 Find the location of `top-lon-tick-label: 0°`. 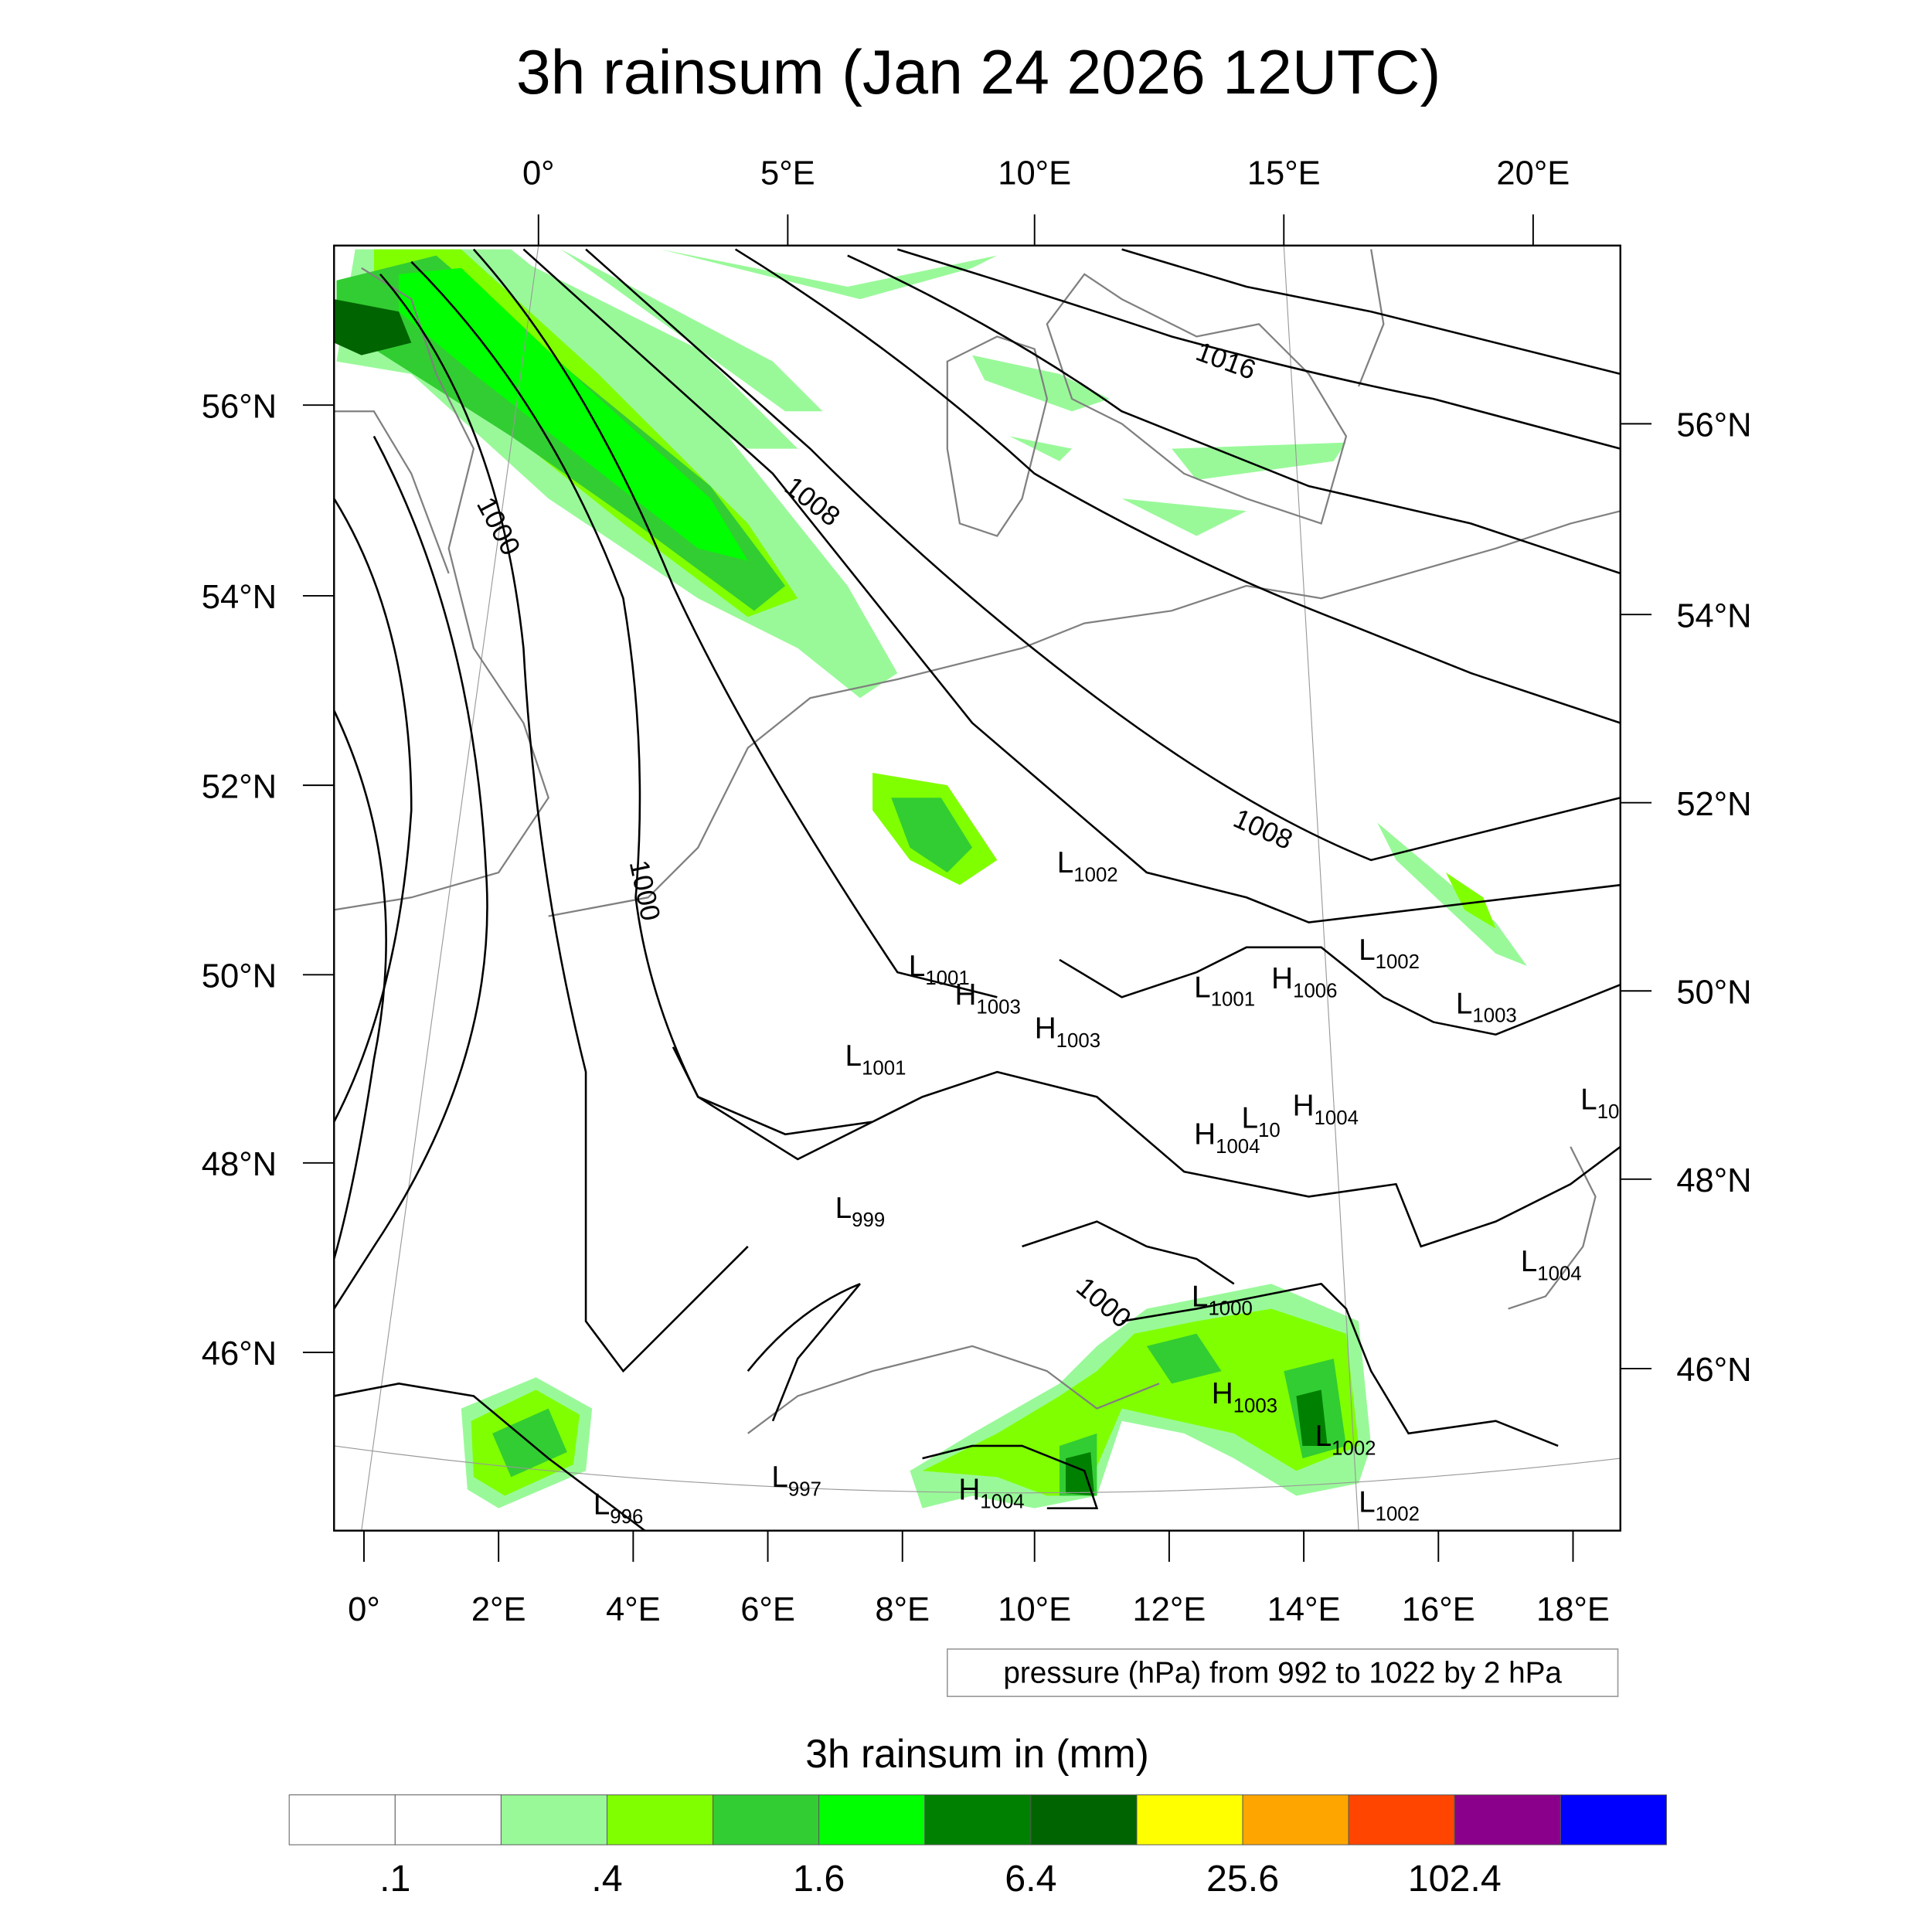

top-lon-tick-label: 0° is located at coordinates (539, 174).